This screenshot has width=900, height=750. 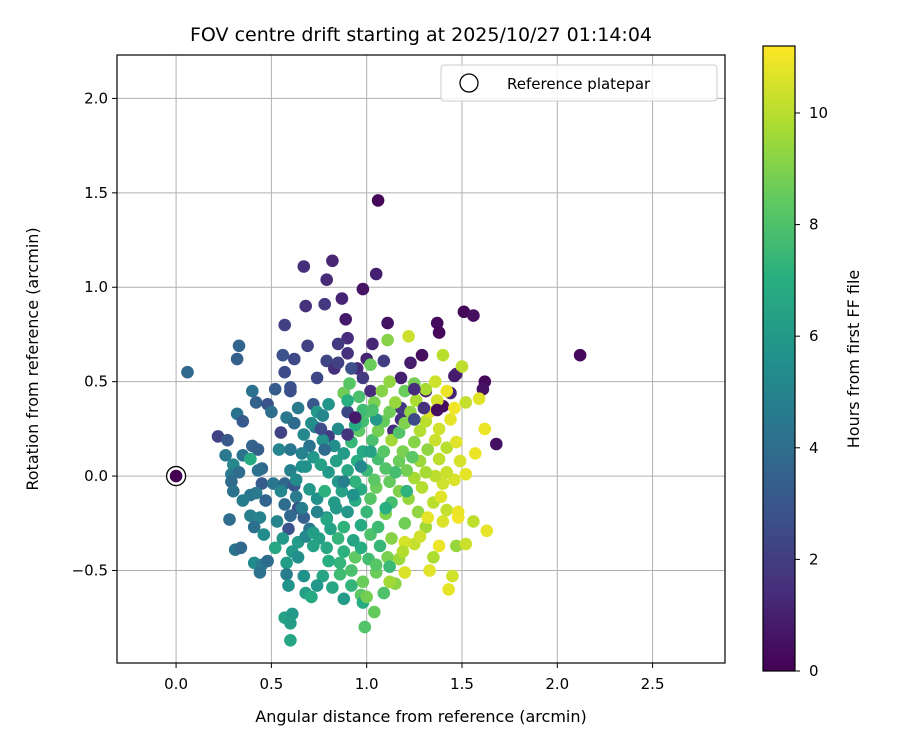 I want to click on x-tick-label: 1.0, so click(x=367, y=684).